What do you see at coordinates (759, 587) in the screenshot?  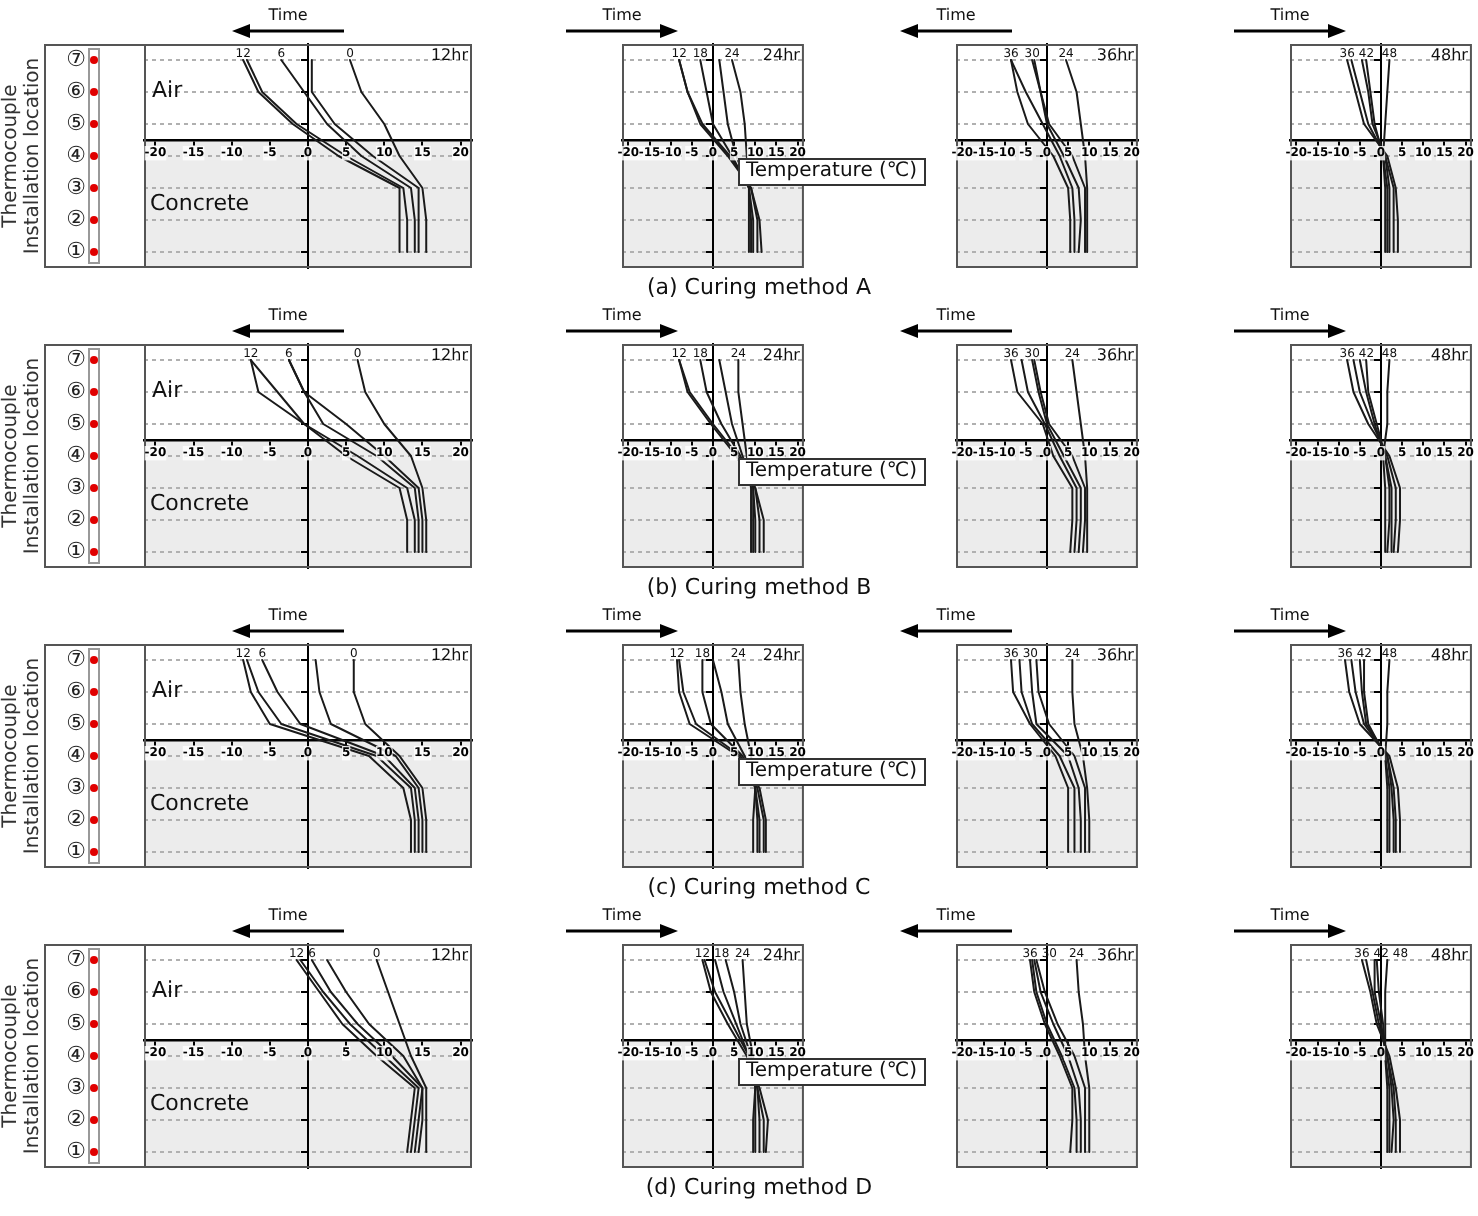 I see `text: (b) Curing method B` at bounding box center [759, 587].